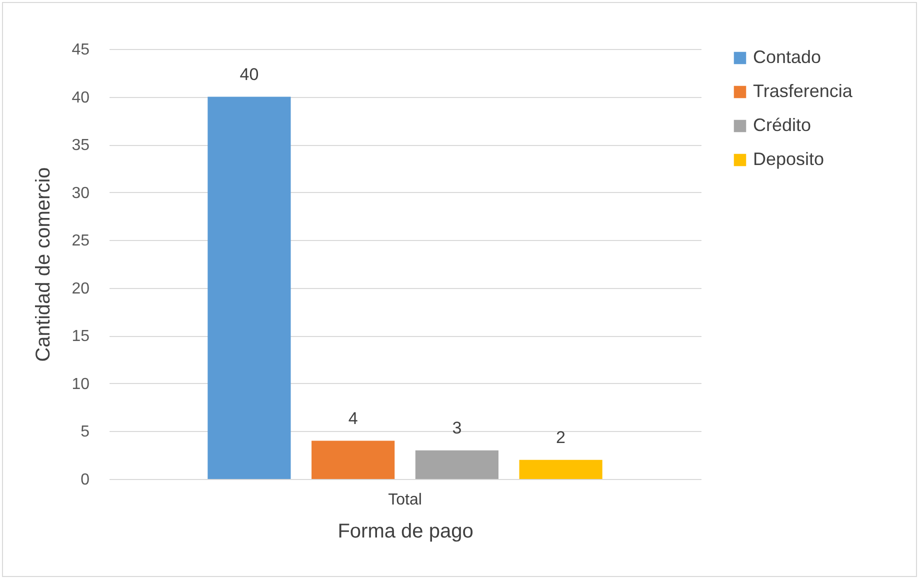 This screenshot has height=583, width=923. Describe the element at coordinates (81, 50) in the screenshot. I see `y-tick-label: 45` at that location.